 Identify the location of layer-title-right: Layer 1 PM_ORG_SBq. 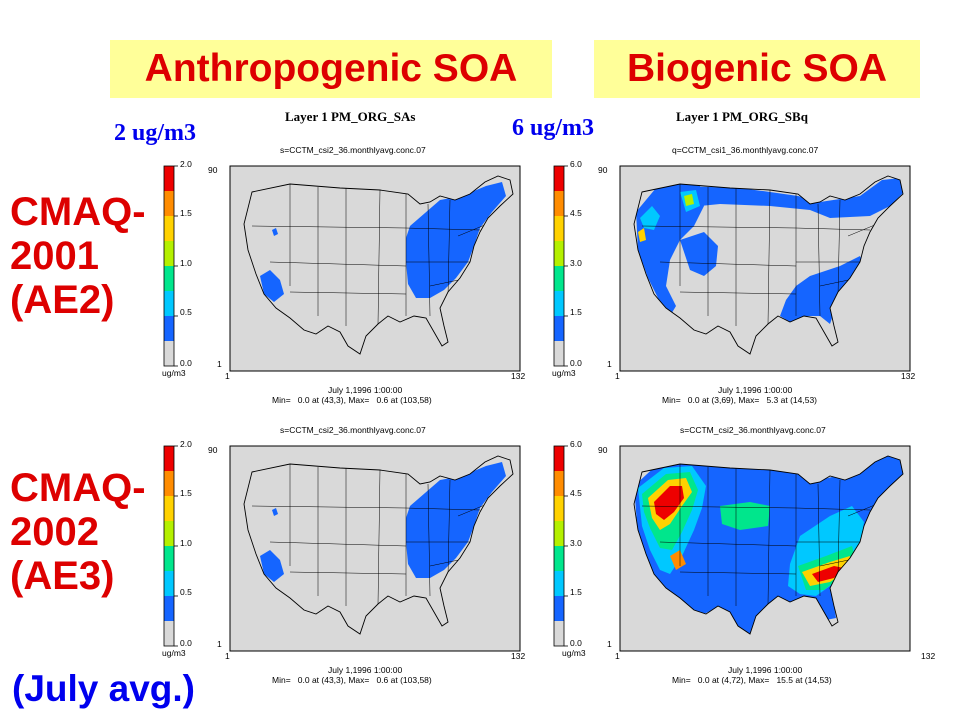
(742, 116).